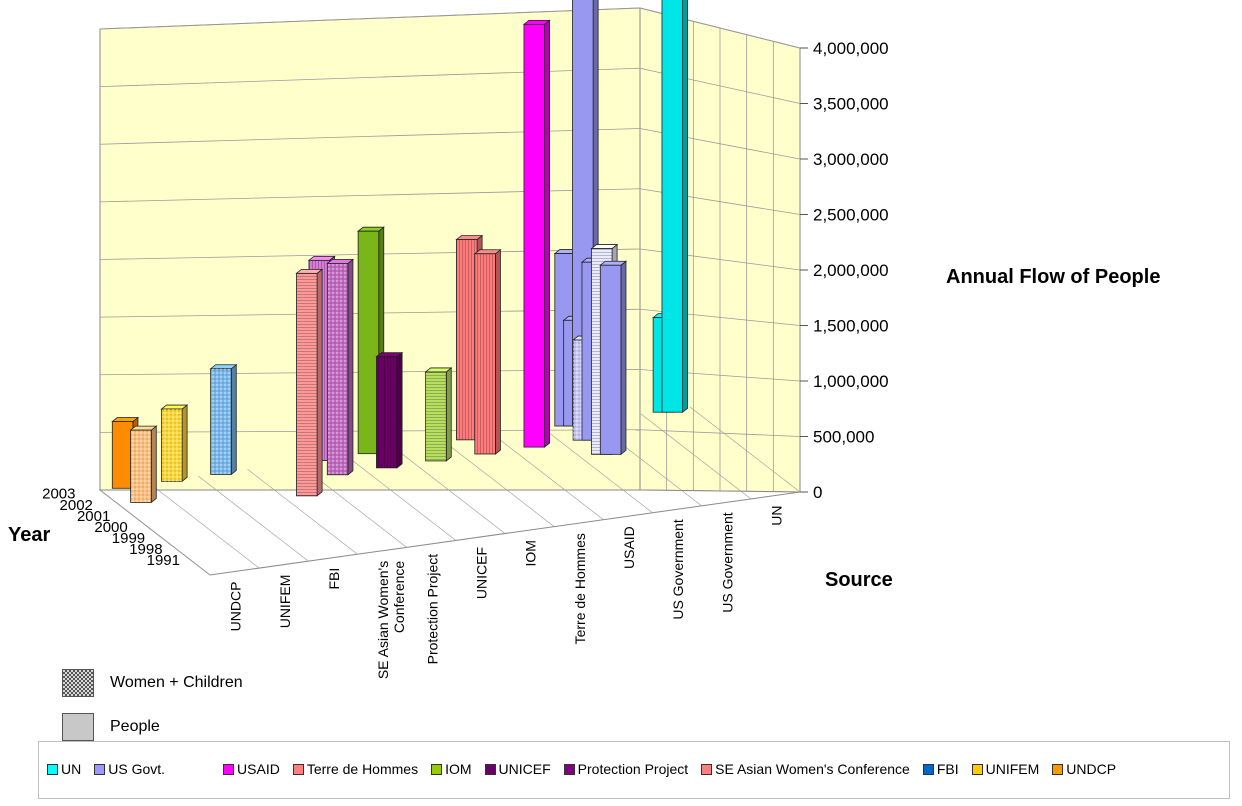 The image size is (1242, 806). What do you see at coordinates (29, 535) in the screenshot?
I see `z-axis-label: Year` at bounding box center [29, 535].